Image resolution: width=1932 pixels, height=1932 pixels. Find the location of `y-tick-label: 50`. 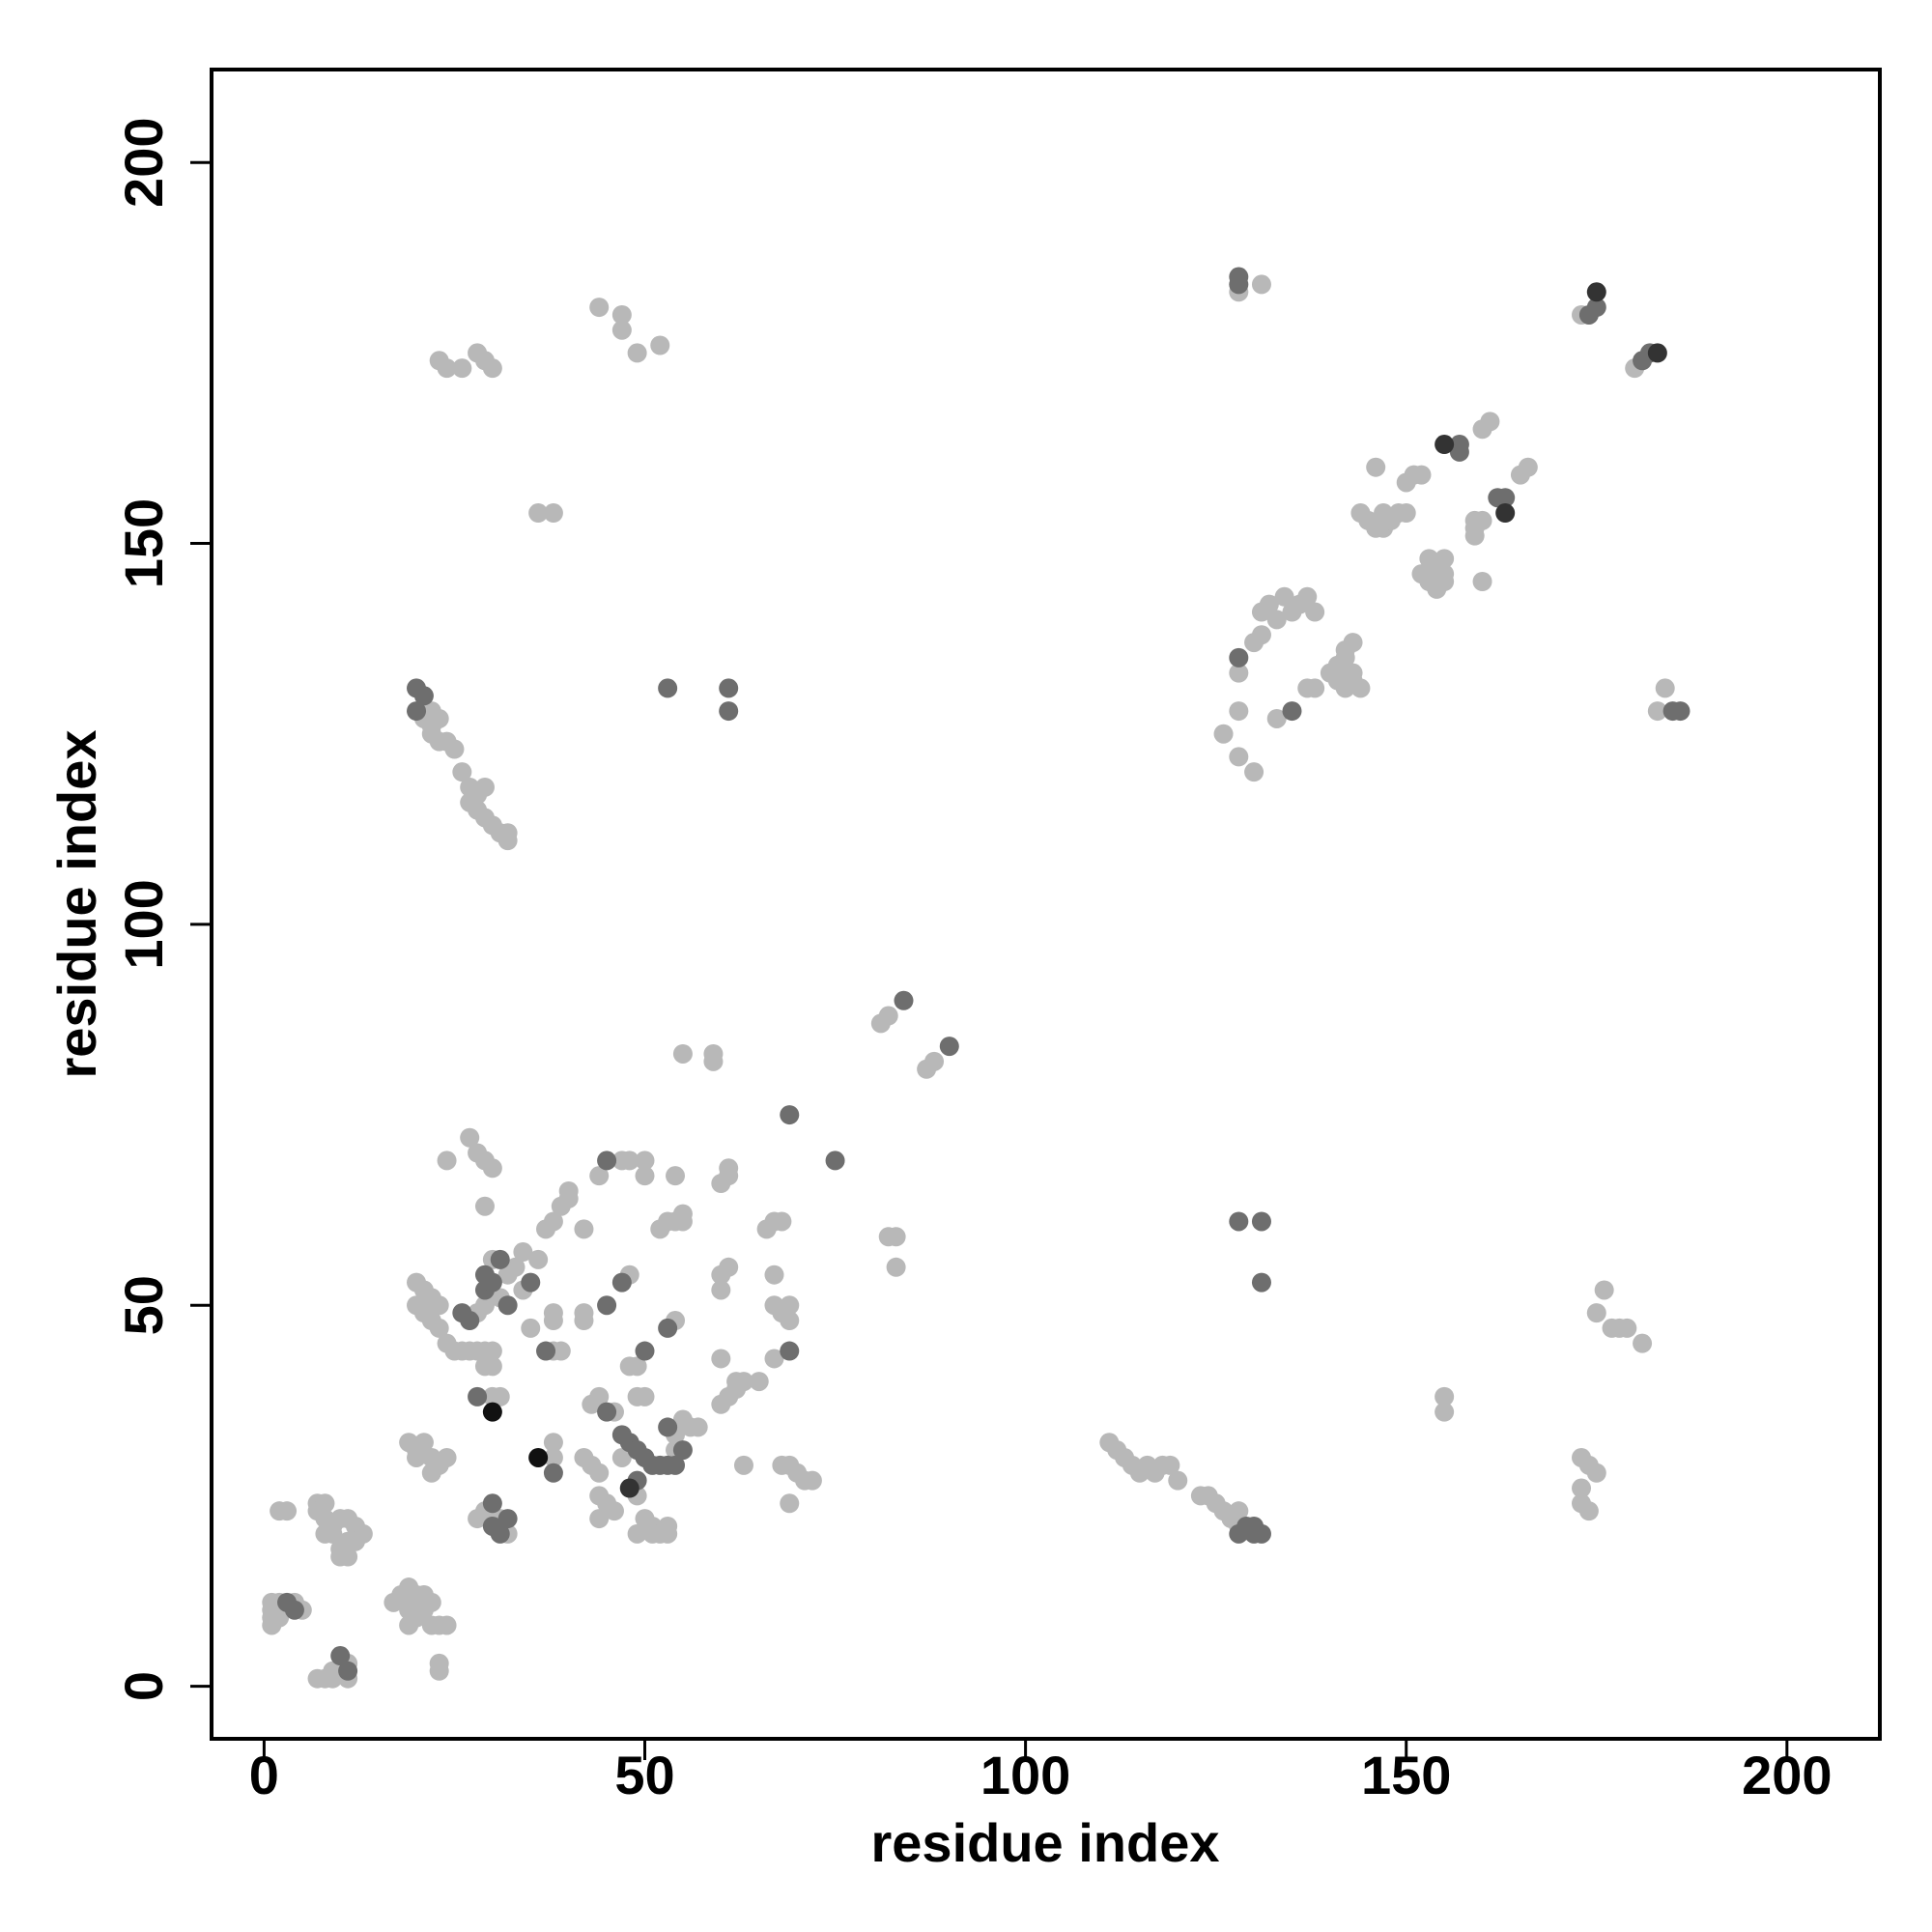

y-tick-label: 50 is located at coordinates (143, 1305).